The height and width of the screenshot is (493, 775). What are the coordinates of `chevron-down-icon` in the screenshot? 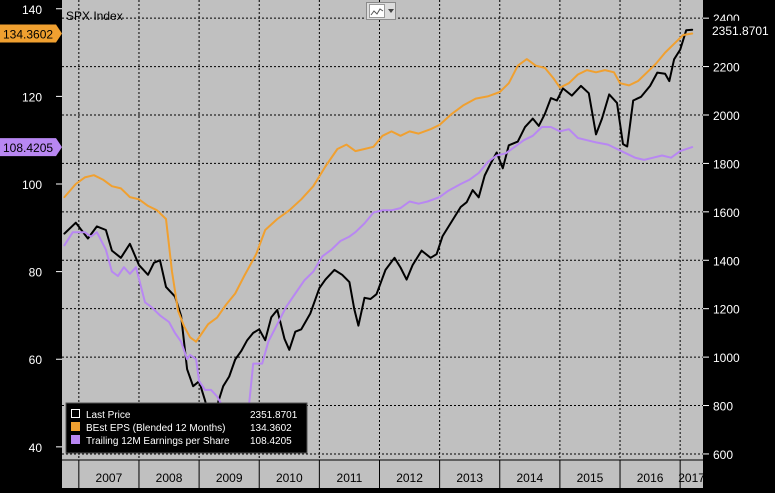 It's located at (391, 11).